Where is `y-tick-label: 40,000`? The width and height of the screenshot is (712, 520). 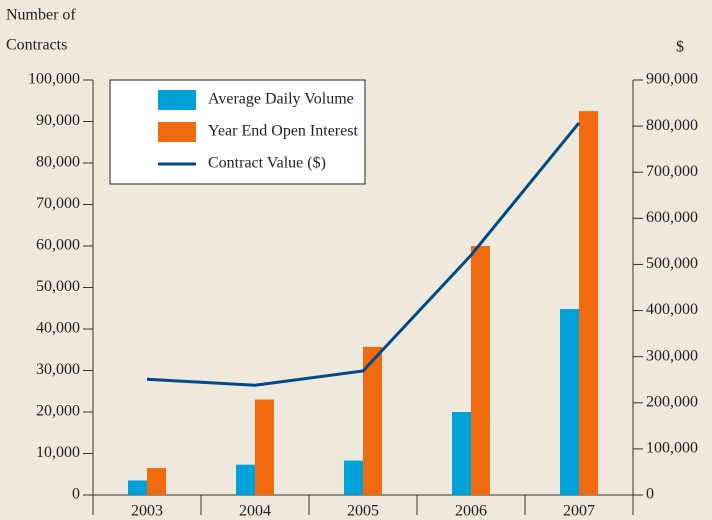 y-tick-label: 40,000 is located at coordinates (58, 328).